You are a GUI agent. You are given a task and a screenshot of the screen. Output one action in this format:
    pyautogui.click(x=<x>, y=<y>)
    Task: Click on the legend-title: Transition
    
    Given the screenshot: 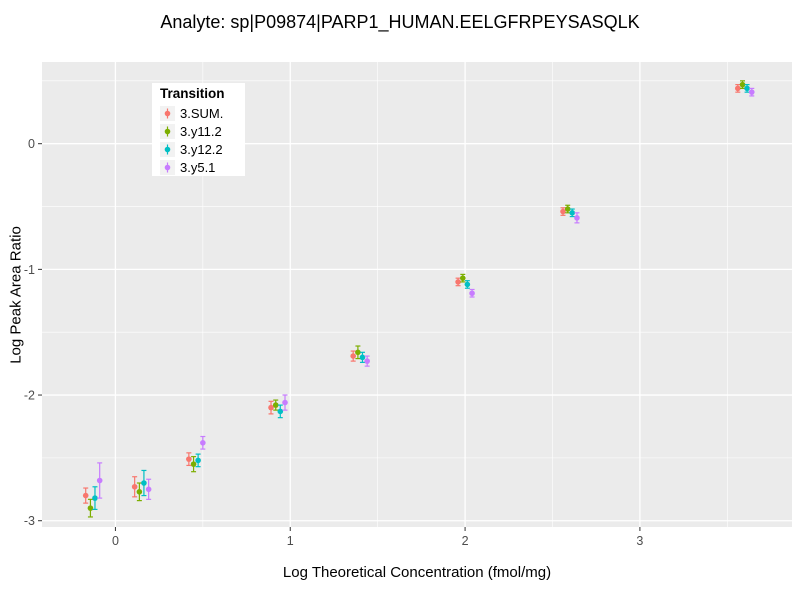 What is the action you would take?
    pyautogui.click(x=192, y=93)
    